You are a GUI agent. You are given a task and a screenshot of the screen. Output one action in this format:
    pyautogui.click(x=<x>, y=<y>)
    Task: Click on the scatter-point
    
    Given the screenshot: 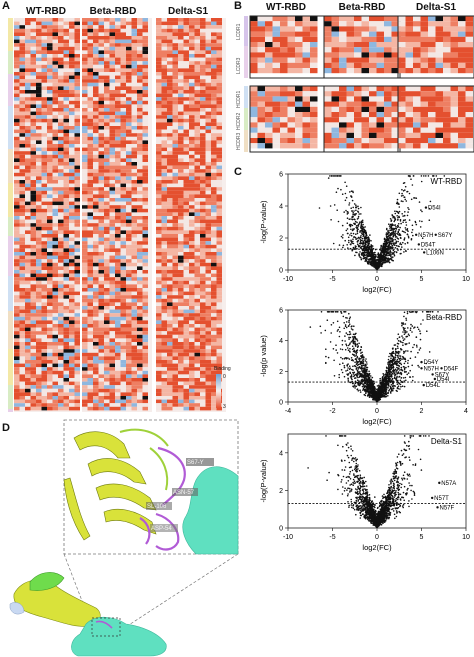 What is the action you would take?
    pyautogui.click(x=355, y=221)
    